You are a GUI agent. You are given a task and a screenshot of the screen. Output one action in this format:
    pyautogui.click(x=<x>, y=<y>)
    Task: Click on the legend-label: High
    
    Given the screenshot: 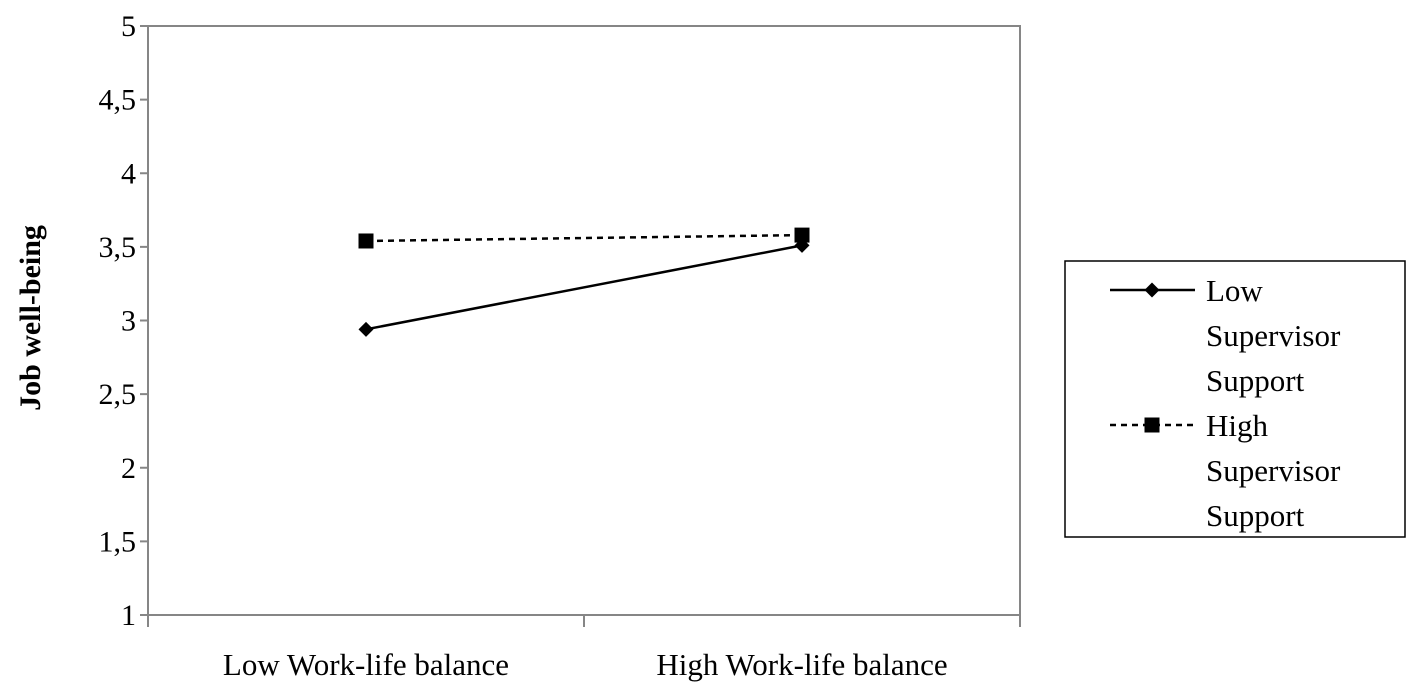 What is the action you would take?
    pyautogui.click(x=1237, y=425)
    